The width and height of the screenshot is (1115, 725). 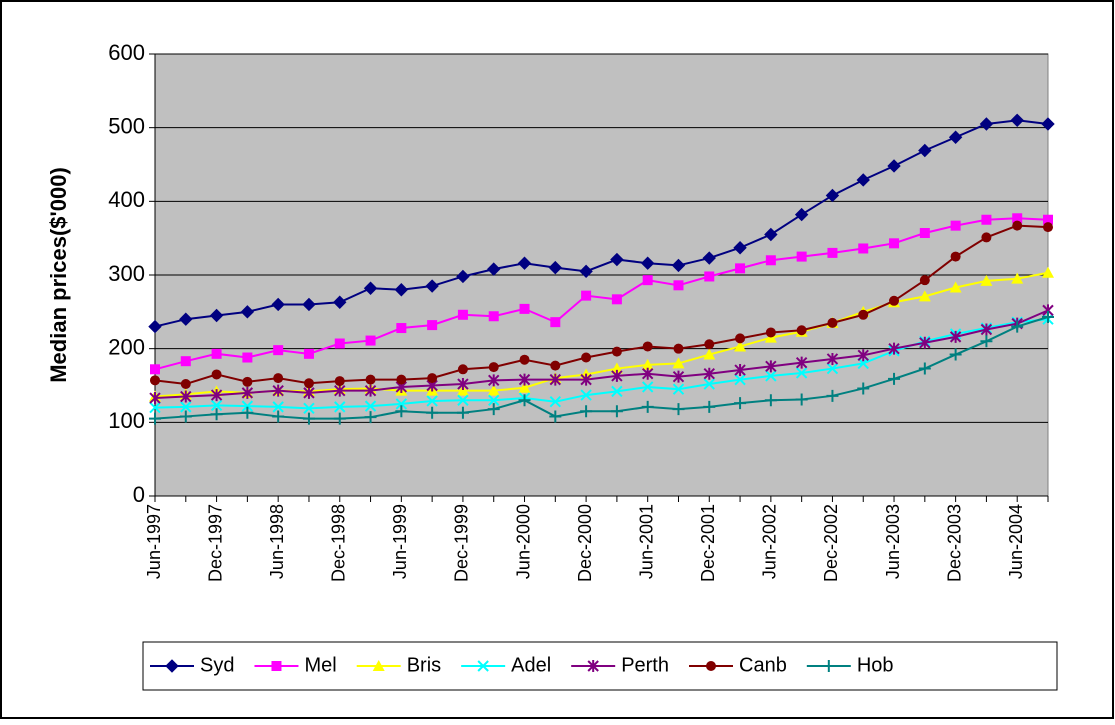 I want to click on legend-label: Canb, so click(x=763, y=665).